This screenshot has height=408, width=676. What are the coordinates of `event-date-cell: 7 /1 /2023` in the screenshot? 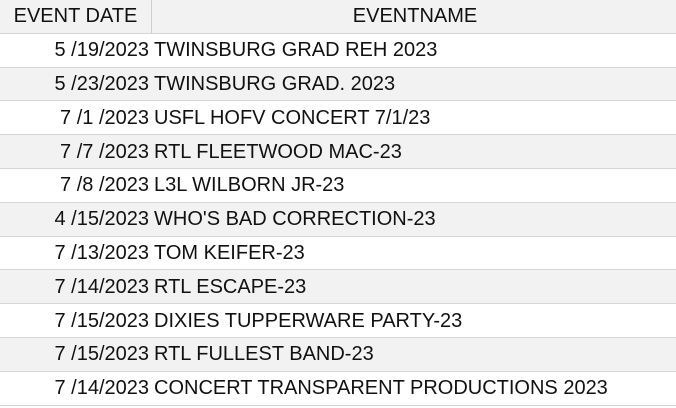 It's located at (76, 118).